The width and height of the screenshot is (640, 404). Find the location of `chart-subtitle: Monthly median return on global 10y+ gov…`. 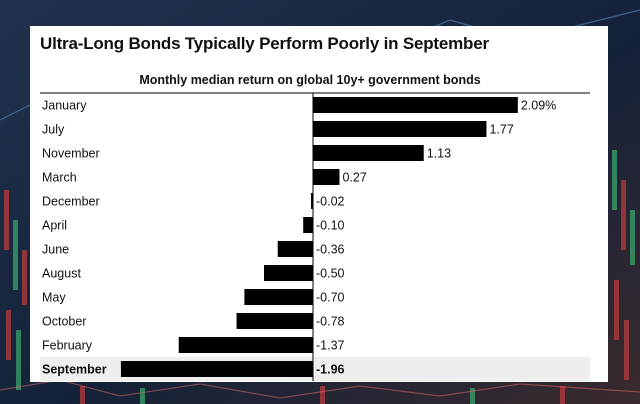

chart-subtitle: Monthly median return on global 10y+ gov… is located at coordinates (310, 80).